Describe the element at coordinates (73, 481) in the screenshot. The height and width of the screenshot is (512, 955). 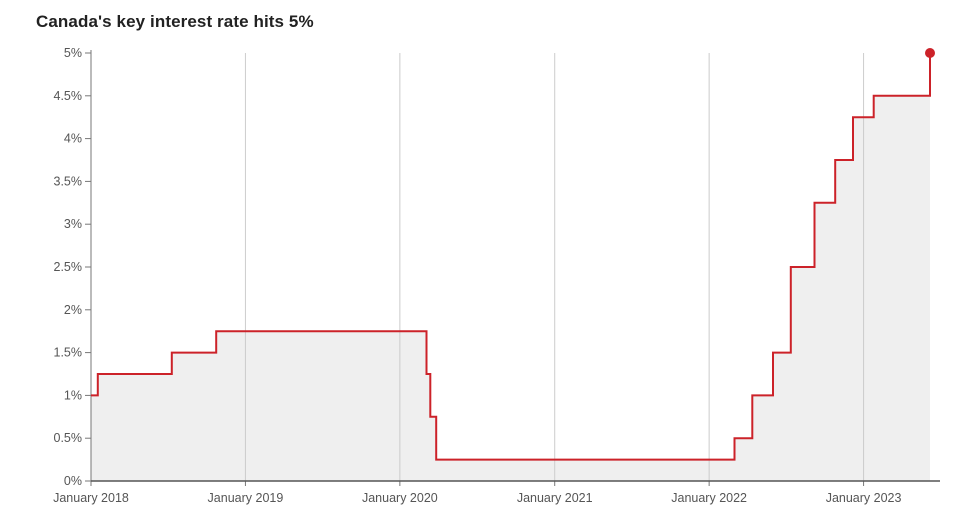
I see `y-tick-label: 0%` at that location.